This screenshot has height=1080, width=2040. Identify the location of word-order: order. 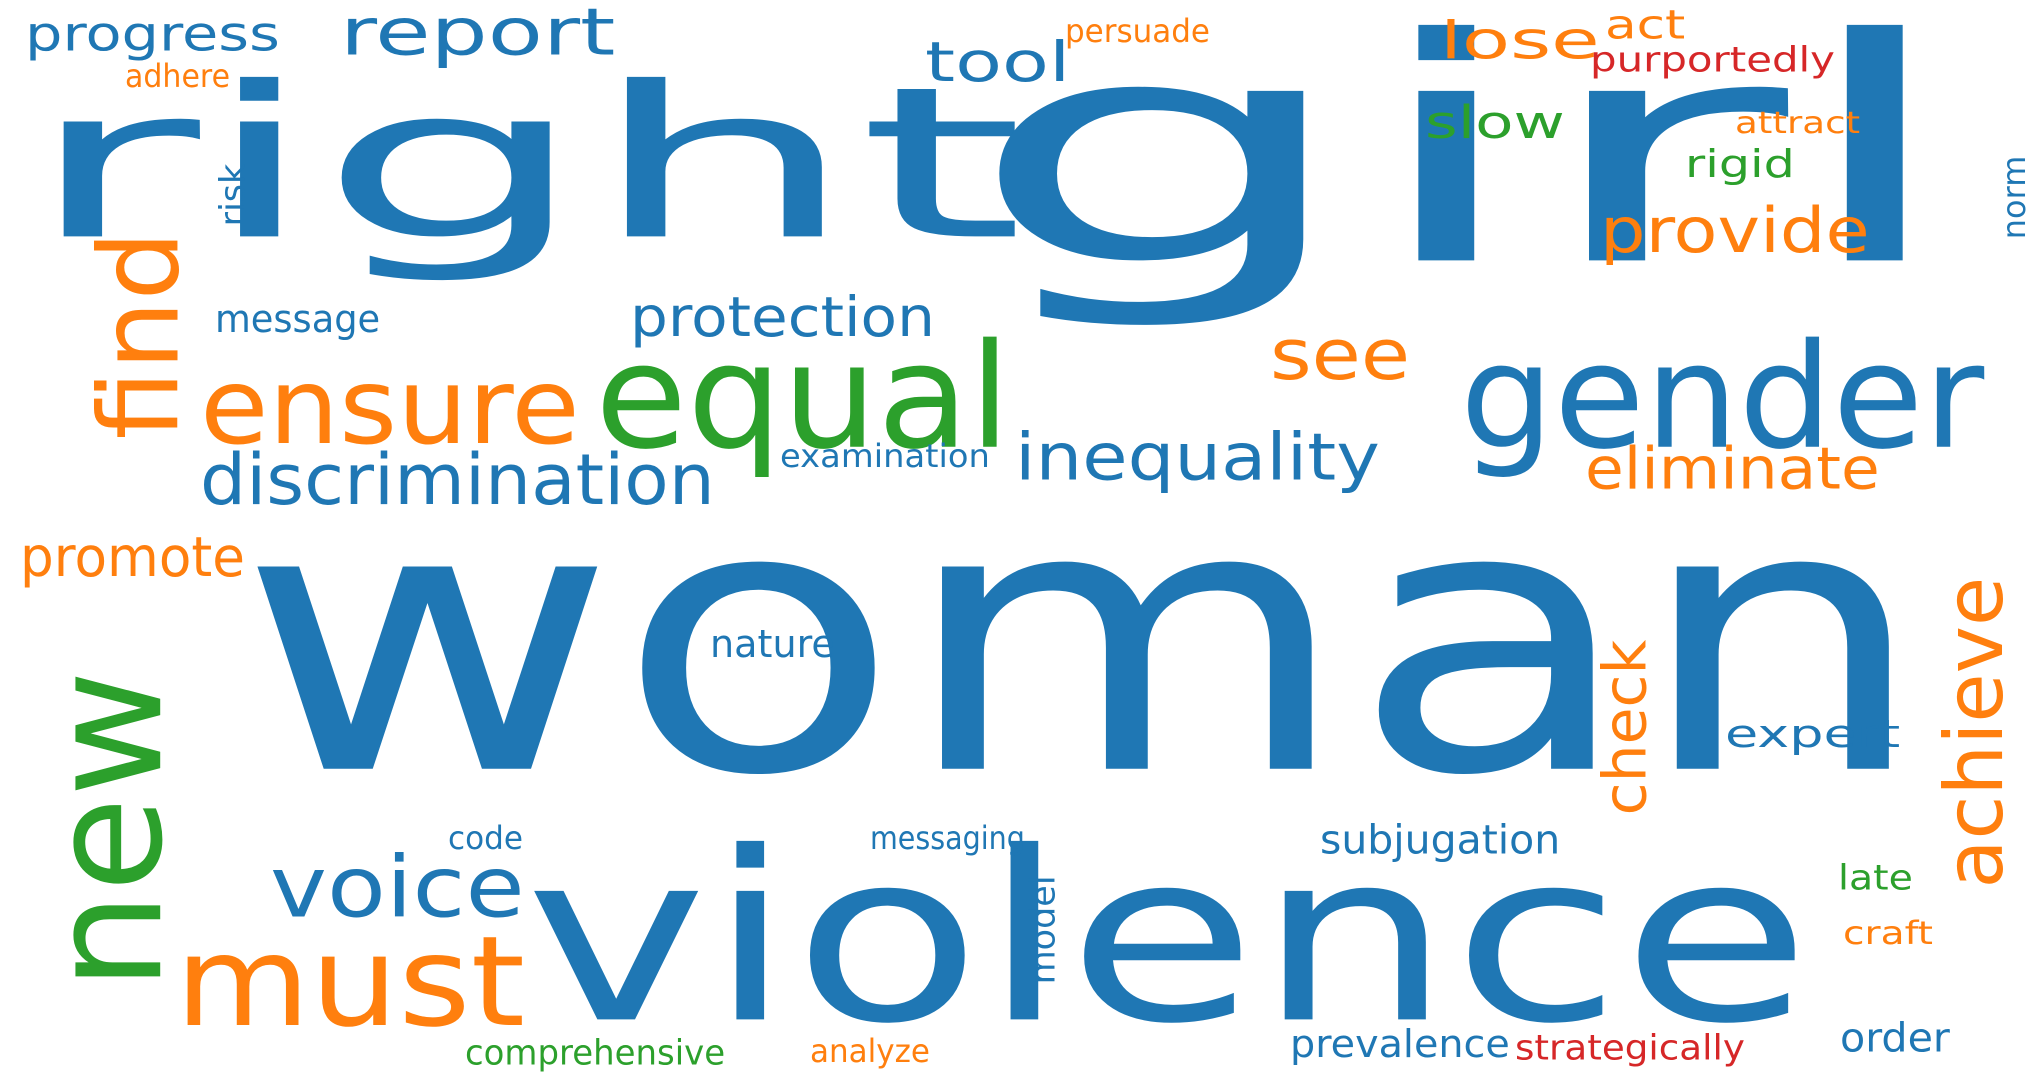
(1895, 1038).